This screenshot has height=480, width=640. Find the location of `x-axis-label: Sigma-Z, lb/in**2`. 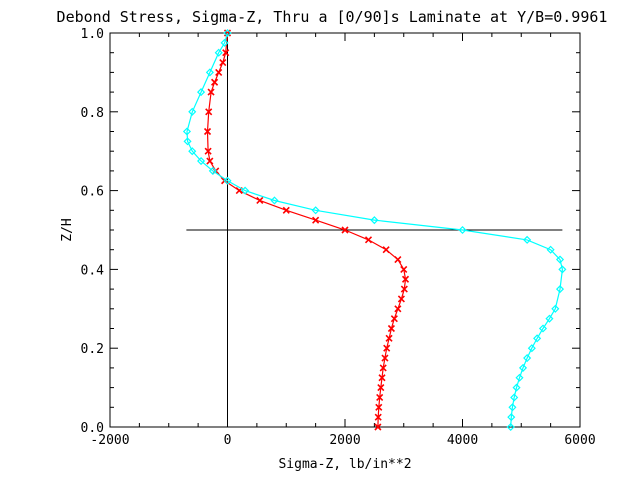

x-axis-label: Sigma-Z, lb/in**2 is located at coordinates (344, 464).